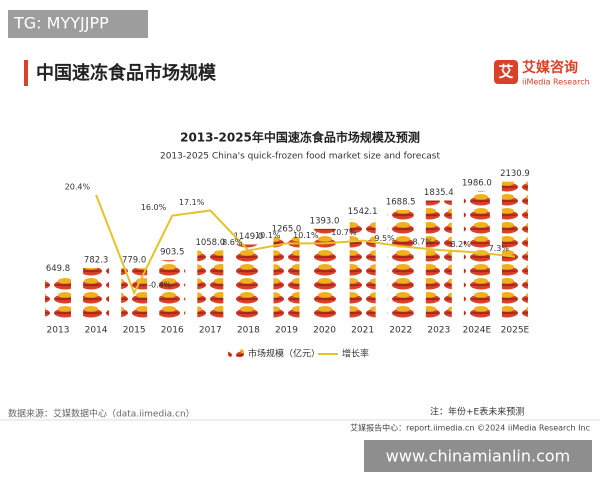 The image size is (600, 480). I want to click on chart-title: 2013-2025年中国速冻食品市场规模及预测, so click(300, 137).